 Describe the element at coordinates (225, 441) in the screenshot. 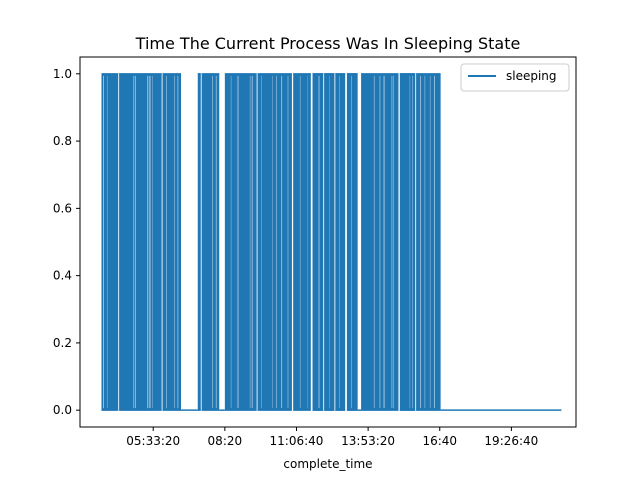

I see `x-tick-label: 08:20` at that location.